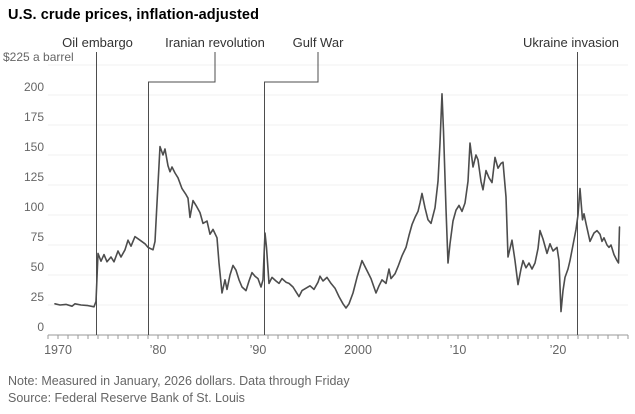 Image resolution: width=635 pixels, height=414 pixels. I want to click on annotation-label: Ukraine invasion, so click(571, 42).